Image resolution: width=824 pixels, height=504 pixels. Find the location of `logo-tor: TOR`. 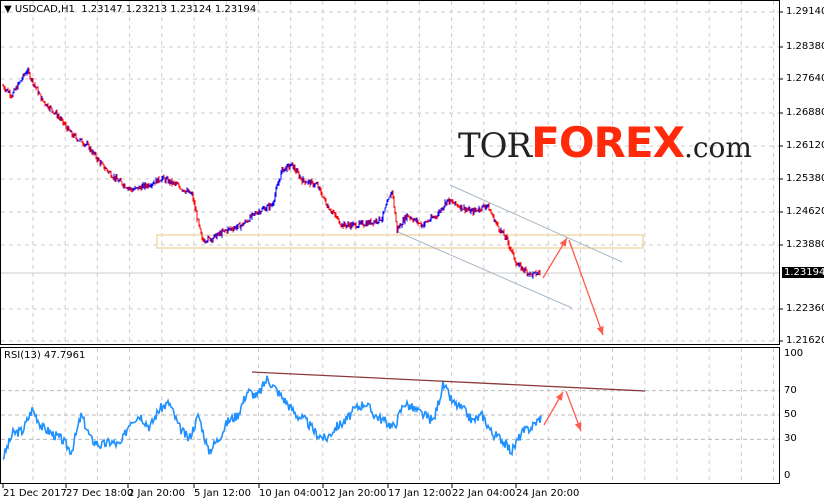

logo-tor: TOR is located at coordinates (495, 146).